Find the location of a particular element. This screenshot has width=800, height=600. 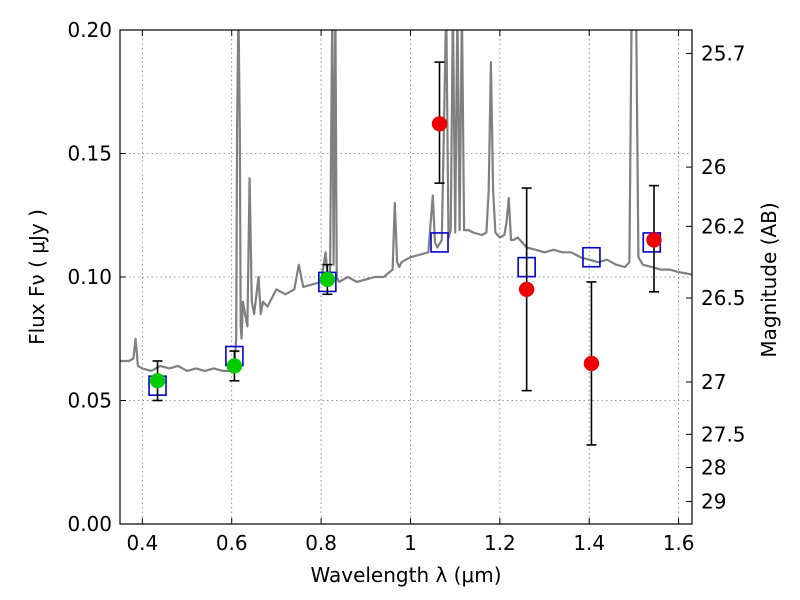

right-tick-label: 26 is located at coordinates (713, 167).